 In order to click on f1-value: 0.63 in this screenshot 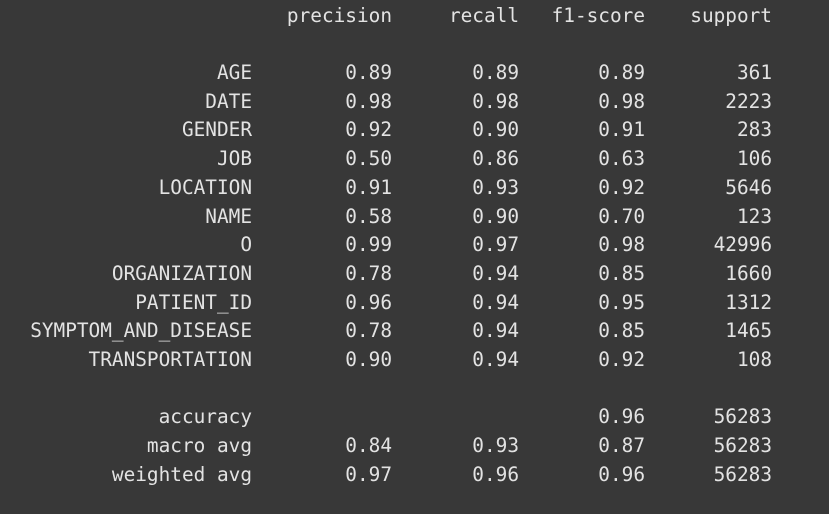, I will do `click(621, 159)`.